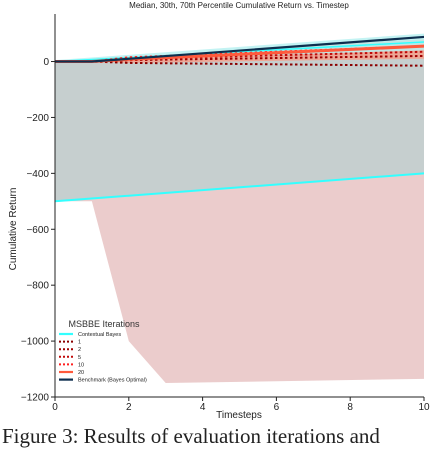 The image size is (430, 456). What do you see at coordinates (129, 407) in the screenshot?
I see `x-tick-label: 2` at bounding box center [129, 407].